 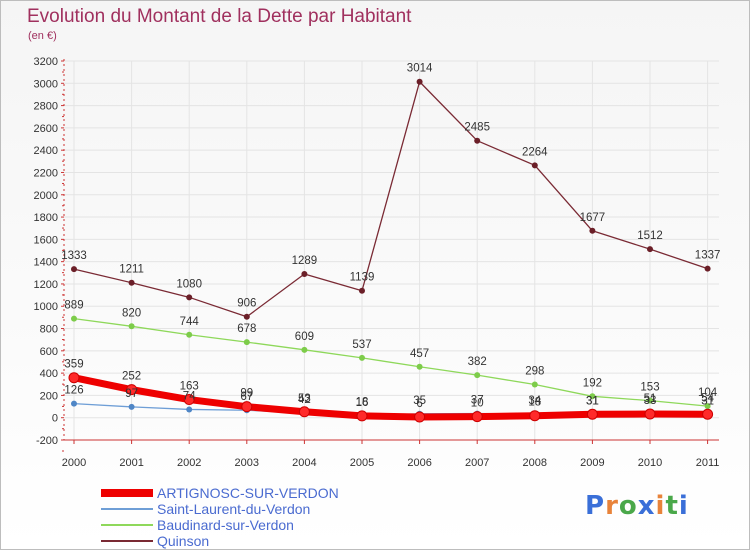 What do you see at coordinates (46, 240) in the screenshot?
I see `y-tick-label: 1600` at bounding box center [46, 240].